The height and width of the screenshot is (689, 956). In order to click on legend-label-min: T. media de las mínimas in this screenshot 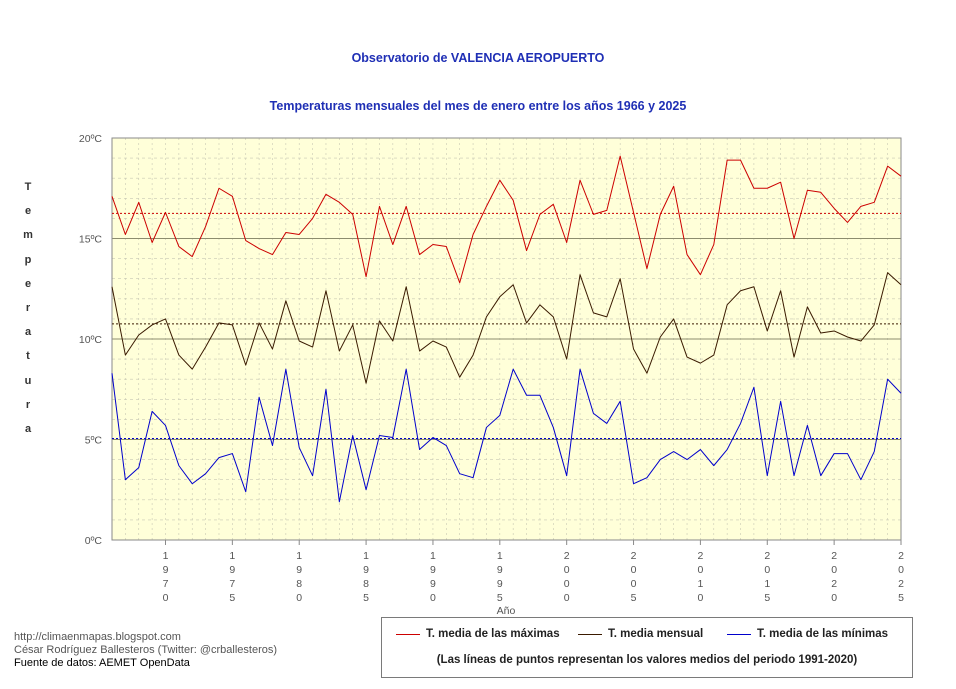, I will do `click(823, 634)`.